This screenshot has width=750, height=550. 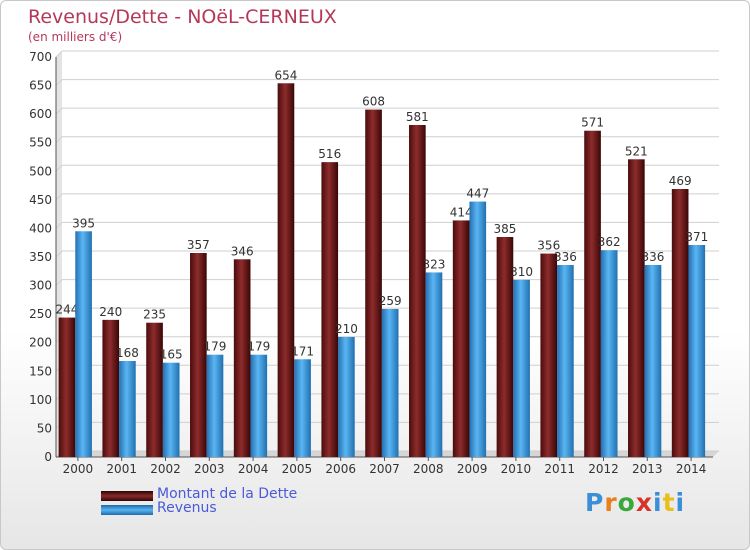 What do you see at coordinates (127, 496) in the screenshot?
I see `legend-swatch-dette` at bounding box center [127, 496].